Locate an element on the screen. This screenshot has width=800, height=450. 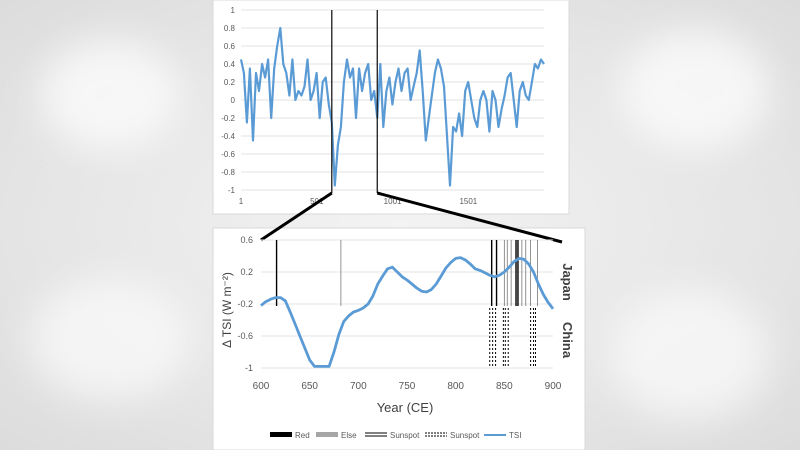
top-y-tick-label: -1 is located at coordinates (232, 190).